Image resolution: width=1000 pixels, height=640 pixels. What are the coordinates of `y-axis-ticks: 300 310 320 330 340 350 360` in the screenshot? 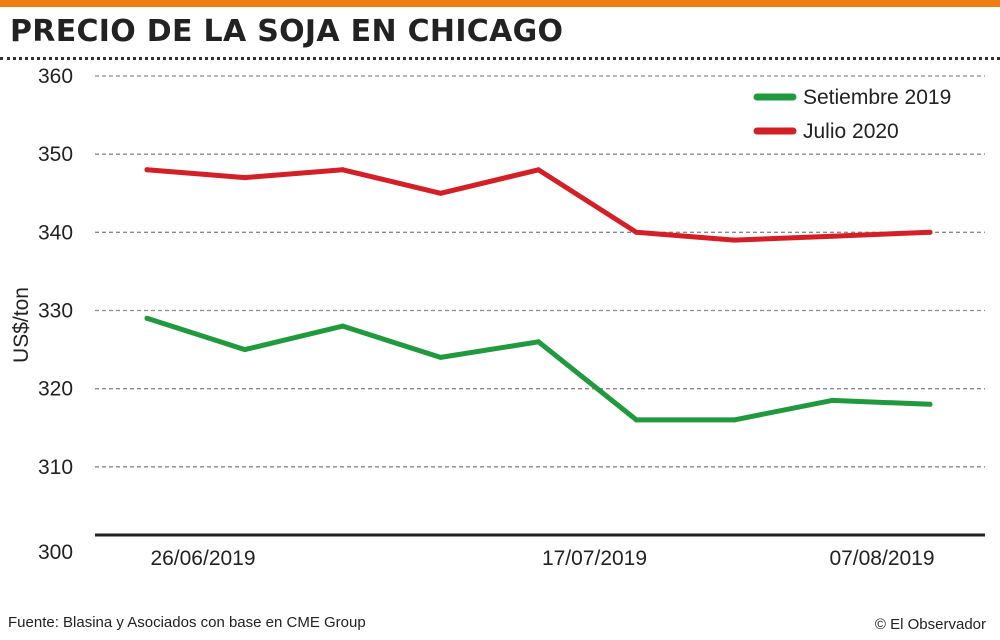 It's located at (55, 314).